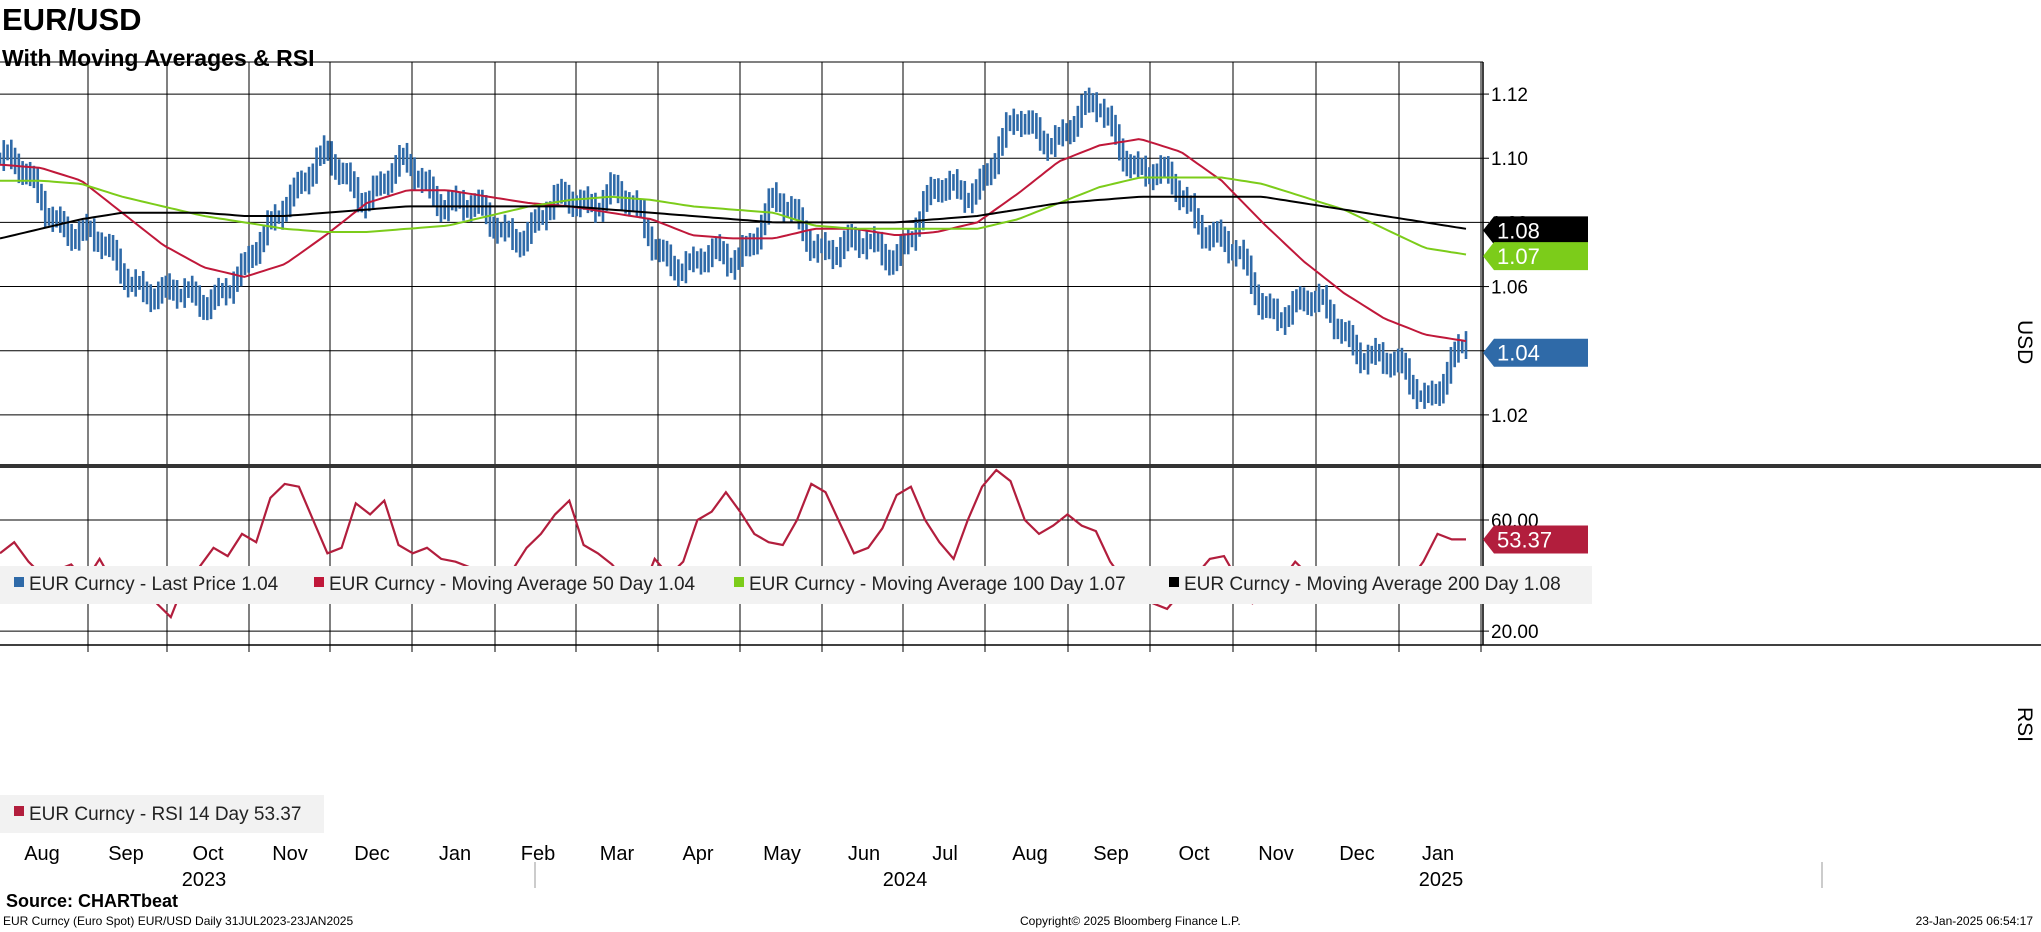 This screenshot has height=932, width=2041. I want to click on year-label: 2023, so click(204, 880).